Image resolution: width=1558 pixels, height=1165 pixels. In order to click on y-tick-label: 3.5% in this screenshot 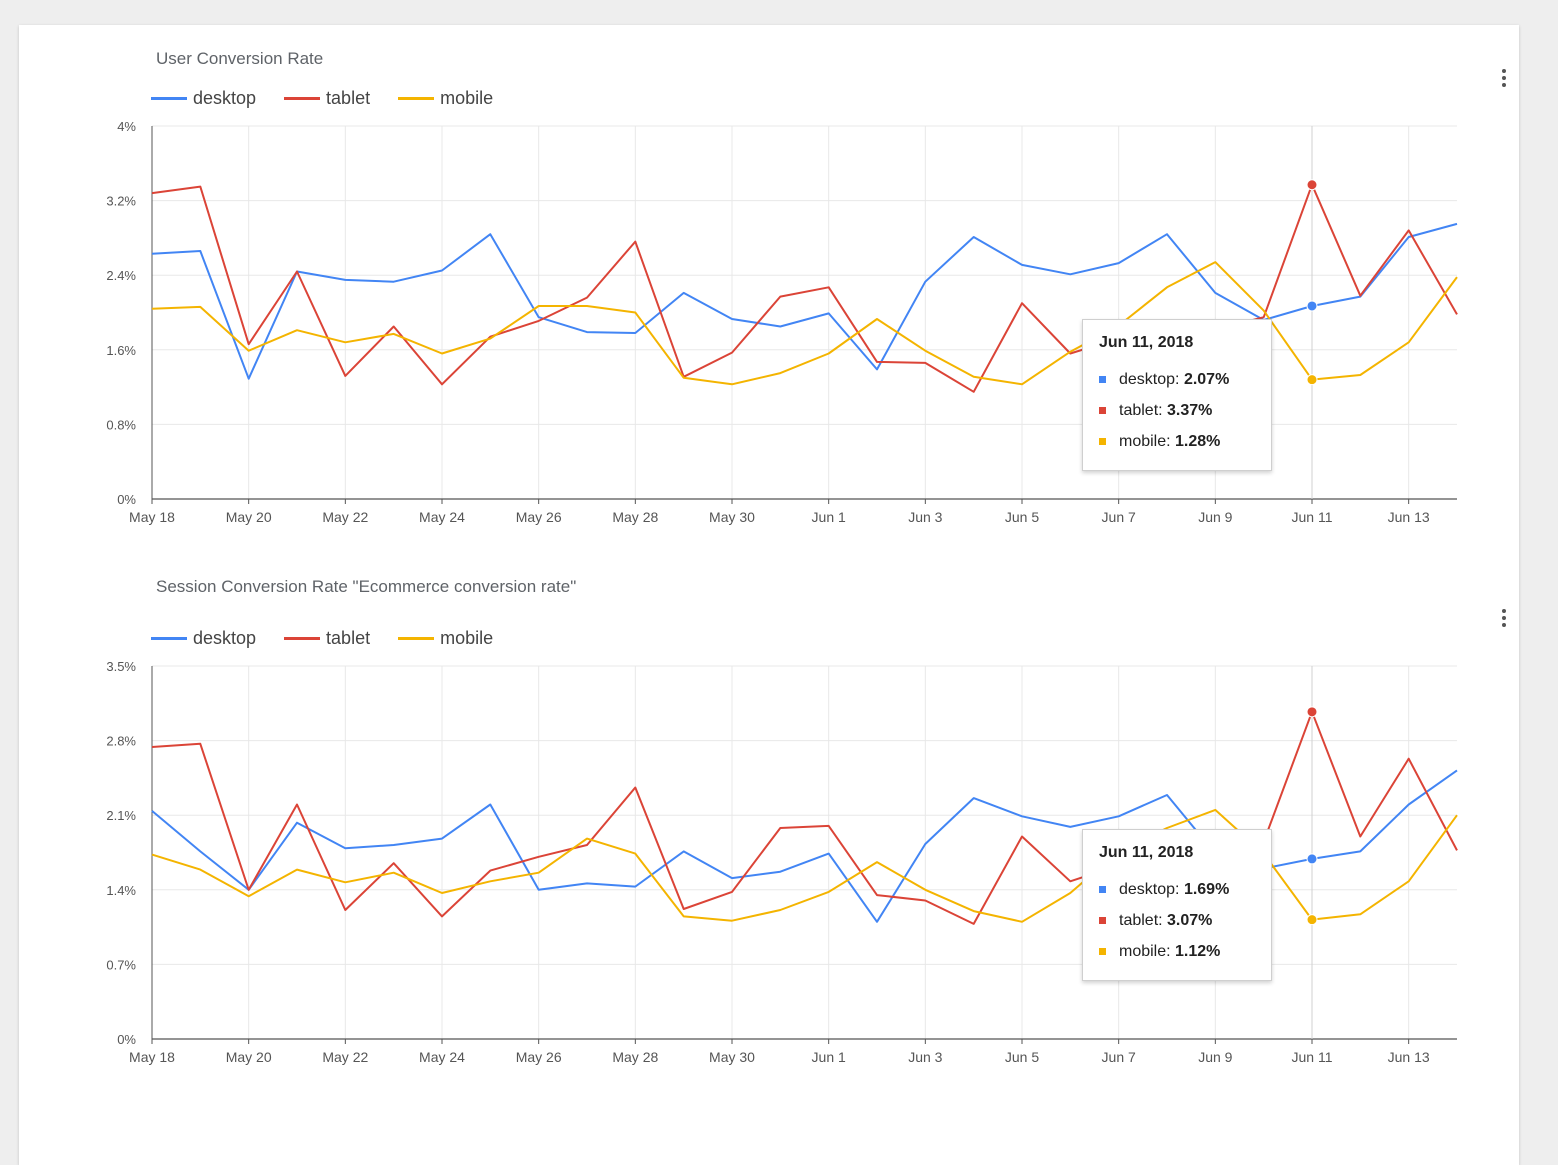, I will do `click(121, 666)`.